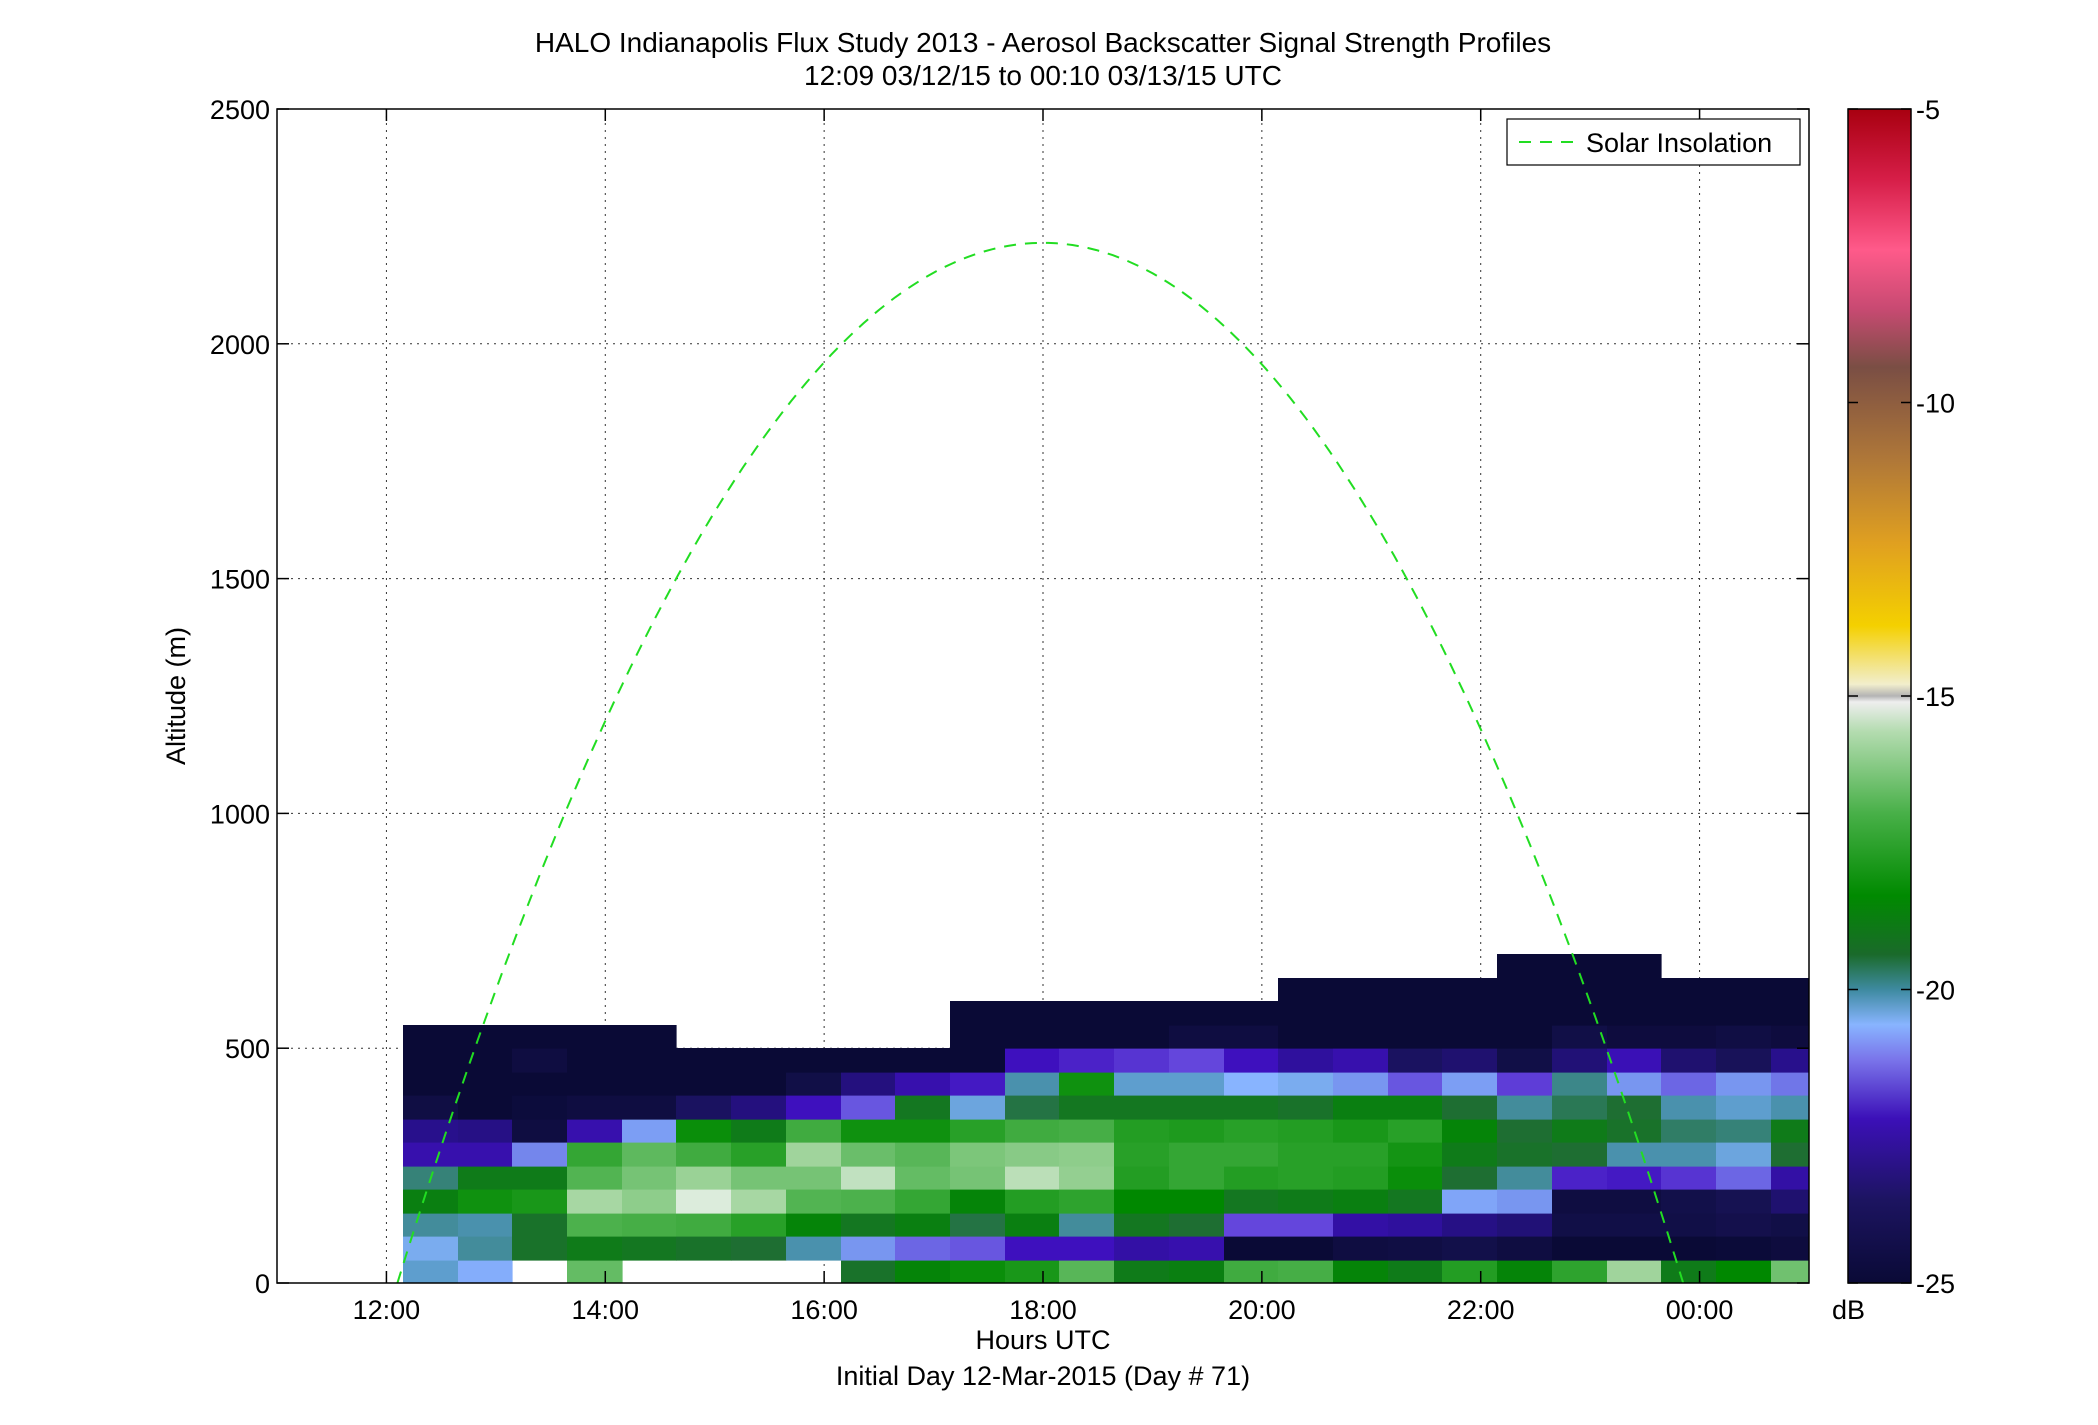 This screenshot has width=2098, height=1425. What do you see at coordinates (1935, 1284) in the screenshot?
I see `colorbar-tick-label: -25` at bounding box center [1935, 1284].